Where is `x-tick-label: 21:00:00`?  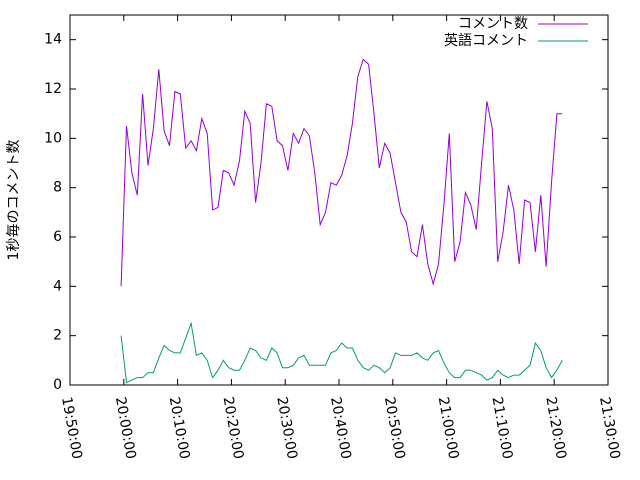
x-tick-label: 21:00:00 is located at coordinates (448, 428).